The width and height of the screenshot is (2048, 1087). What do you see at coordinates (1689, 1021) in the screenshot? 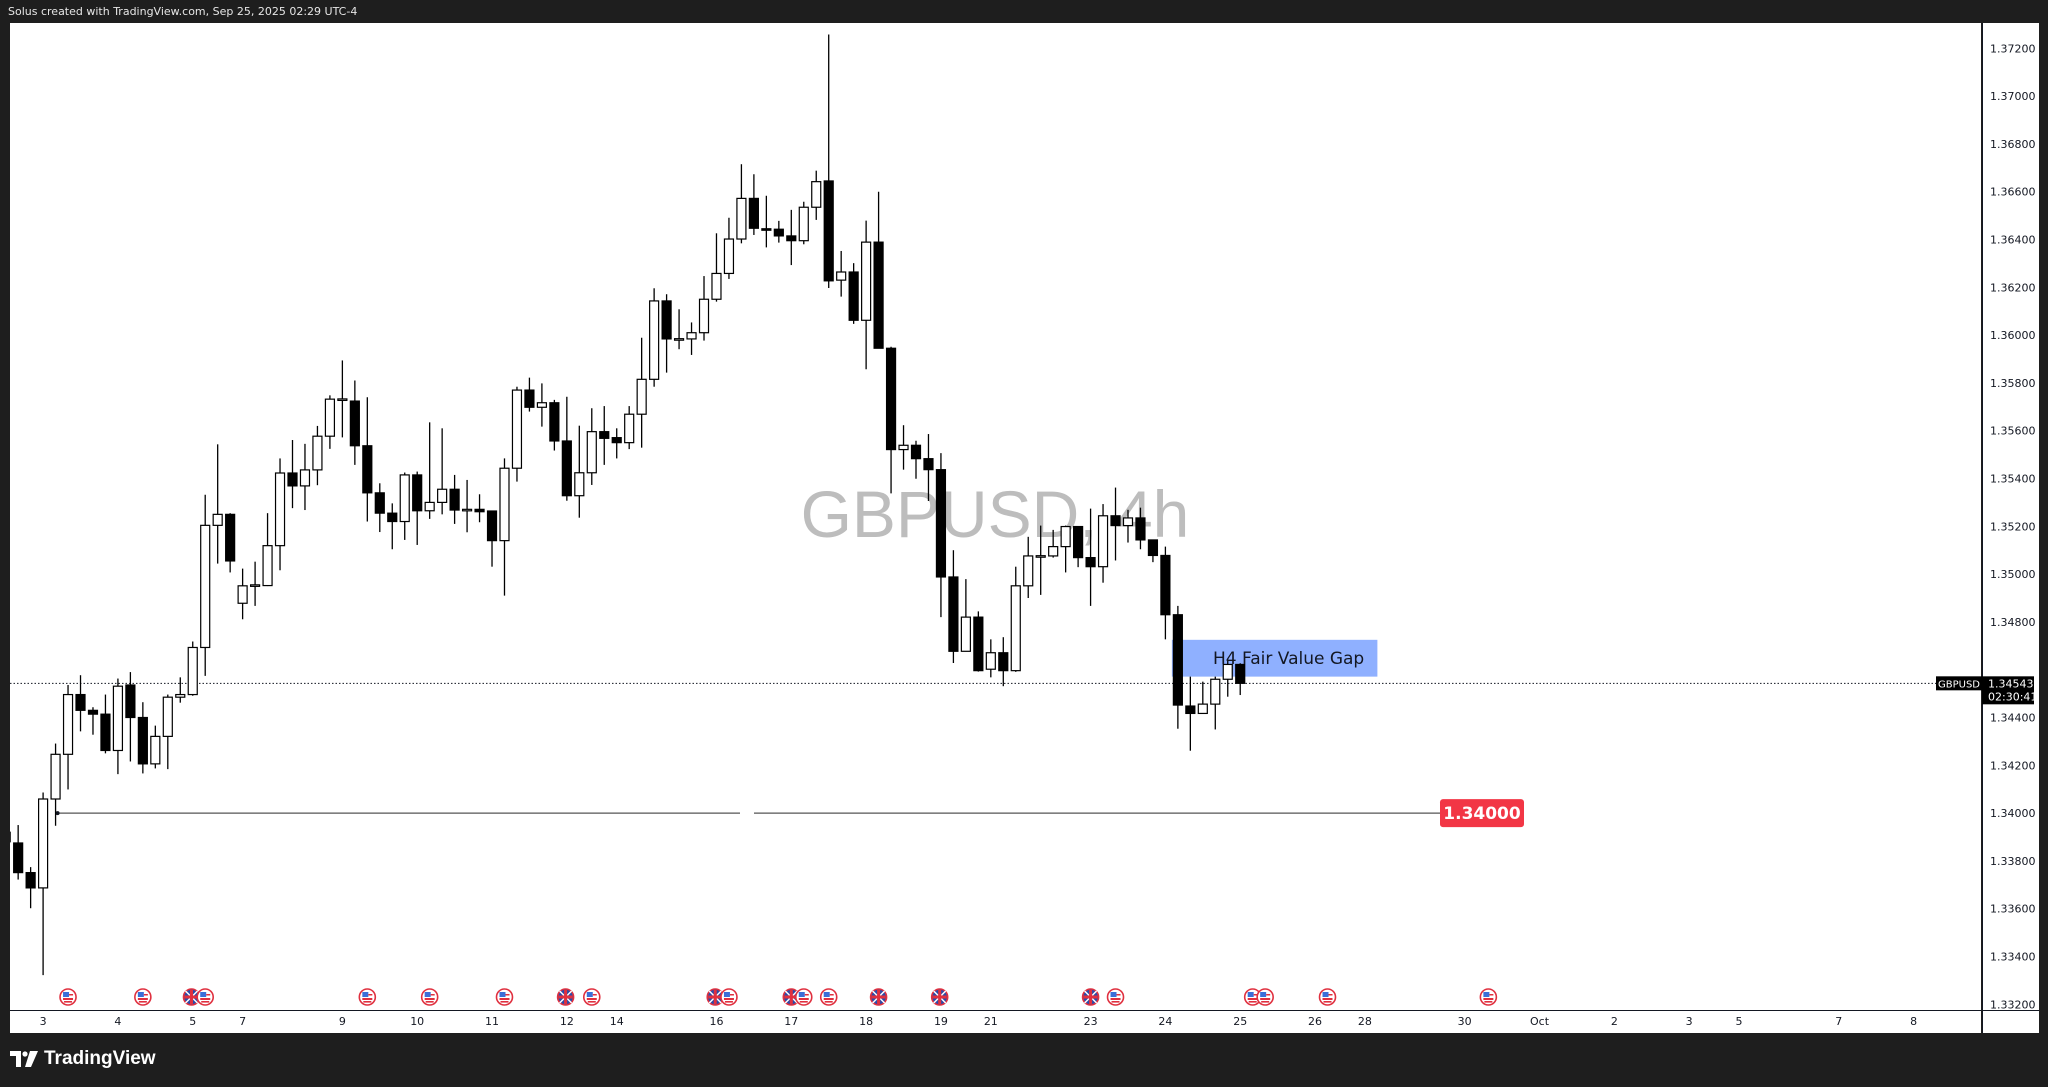
I see `time-tick-label: 3` at bounding box center [1689, 1021].